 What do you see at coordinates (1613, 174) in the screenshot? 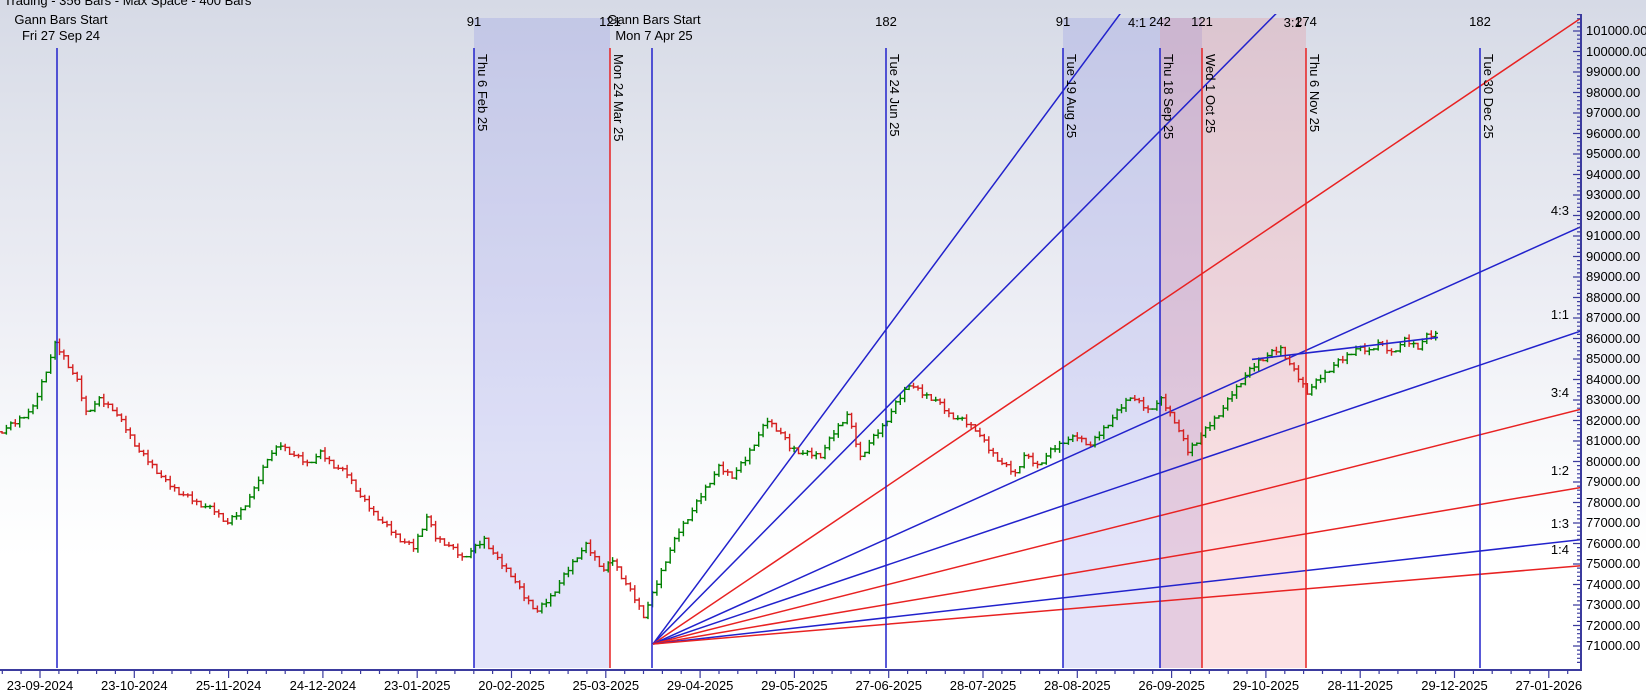
I see `y-axis-tick-label: 94000.00` at bounding box center [1613, 174].